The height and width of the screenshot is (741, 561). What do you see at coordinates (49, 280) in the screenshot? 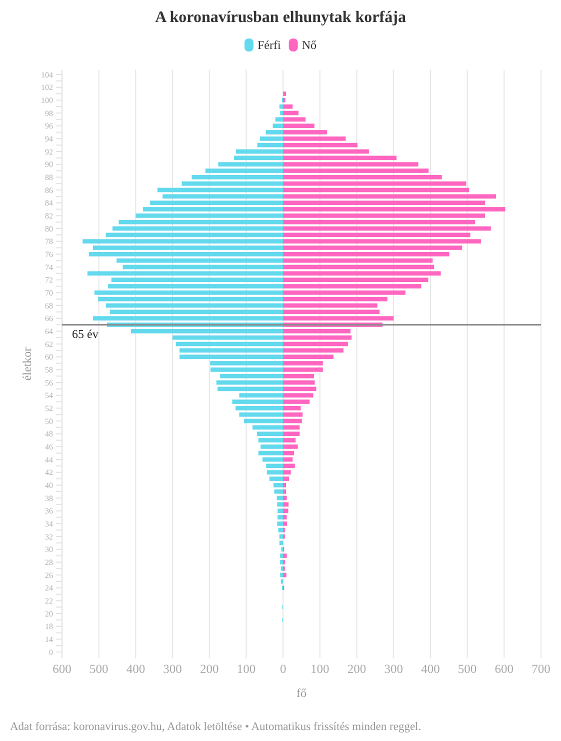
I see `y-tick-label: 72` at bounding box center [49, 280].